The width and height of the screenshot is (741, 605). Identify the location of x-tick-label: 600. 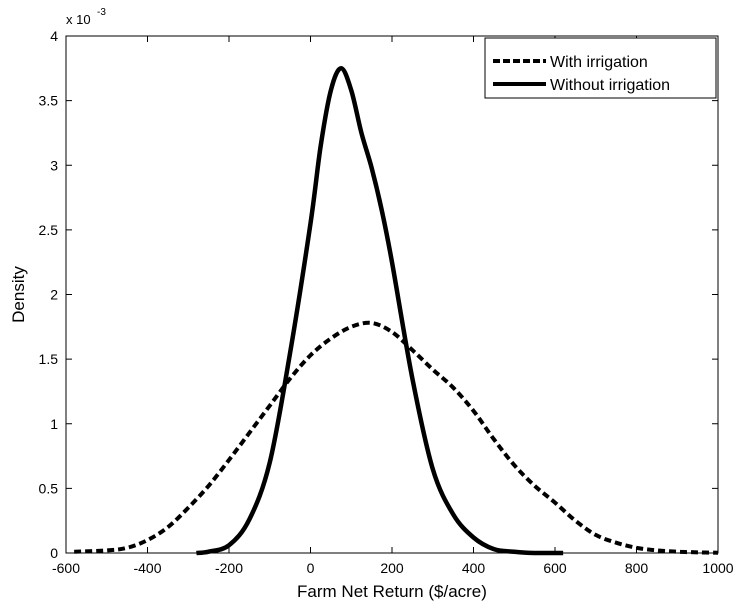
(555, 568).